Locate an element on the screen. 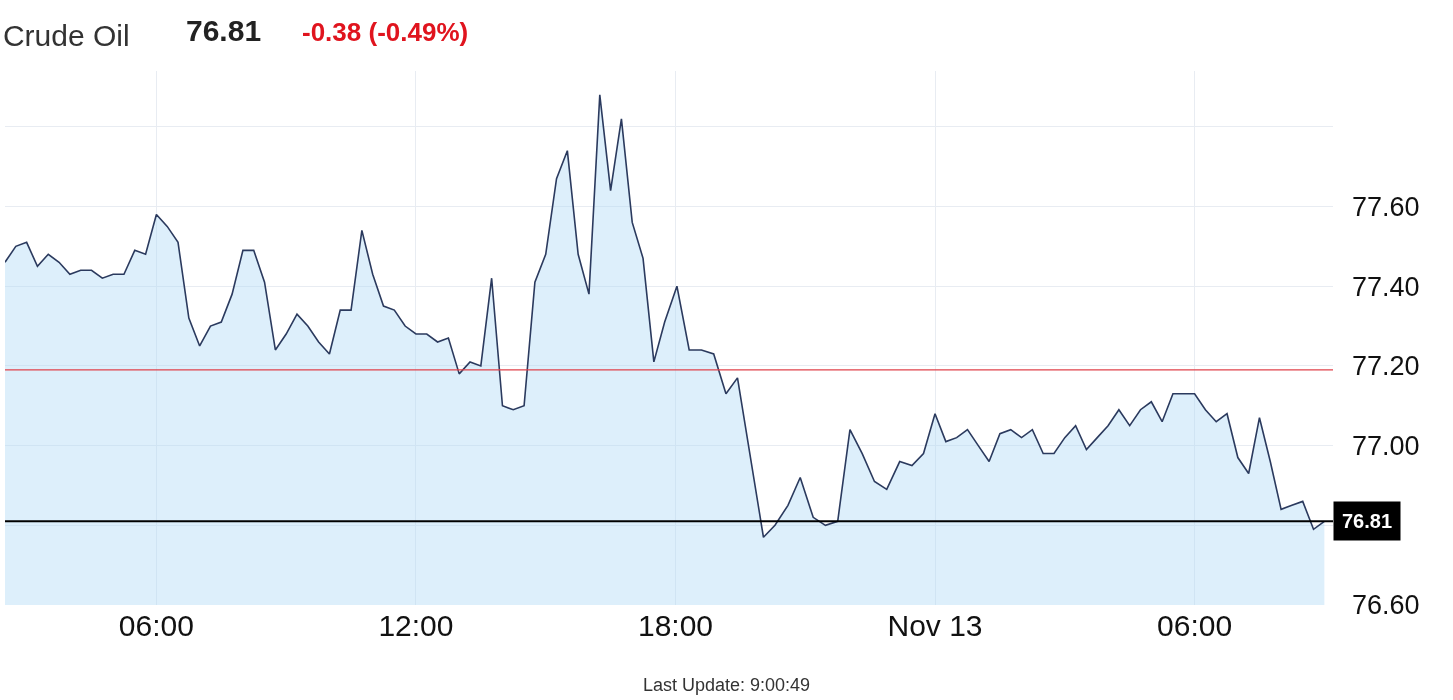  ref-line-label: 76.81 is located at coordinates (1367, 521).